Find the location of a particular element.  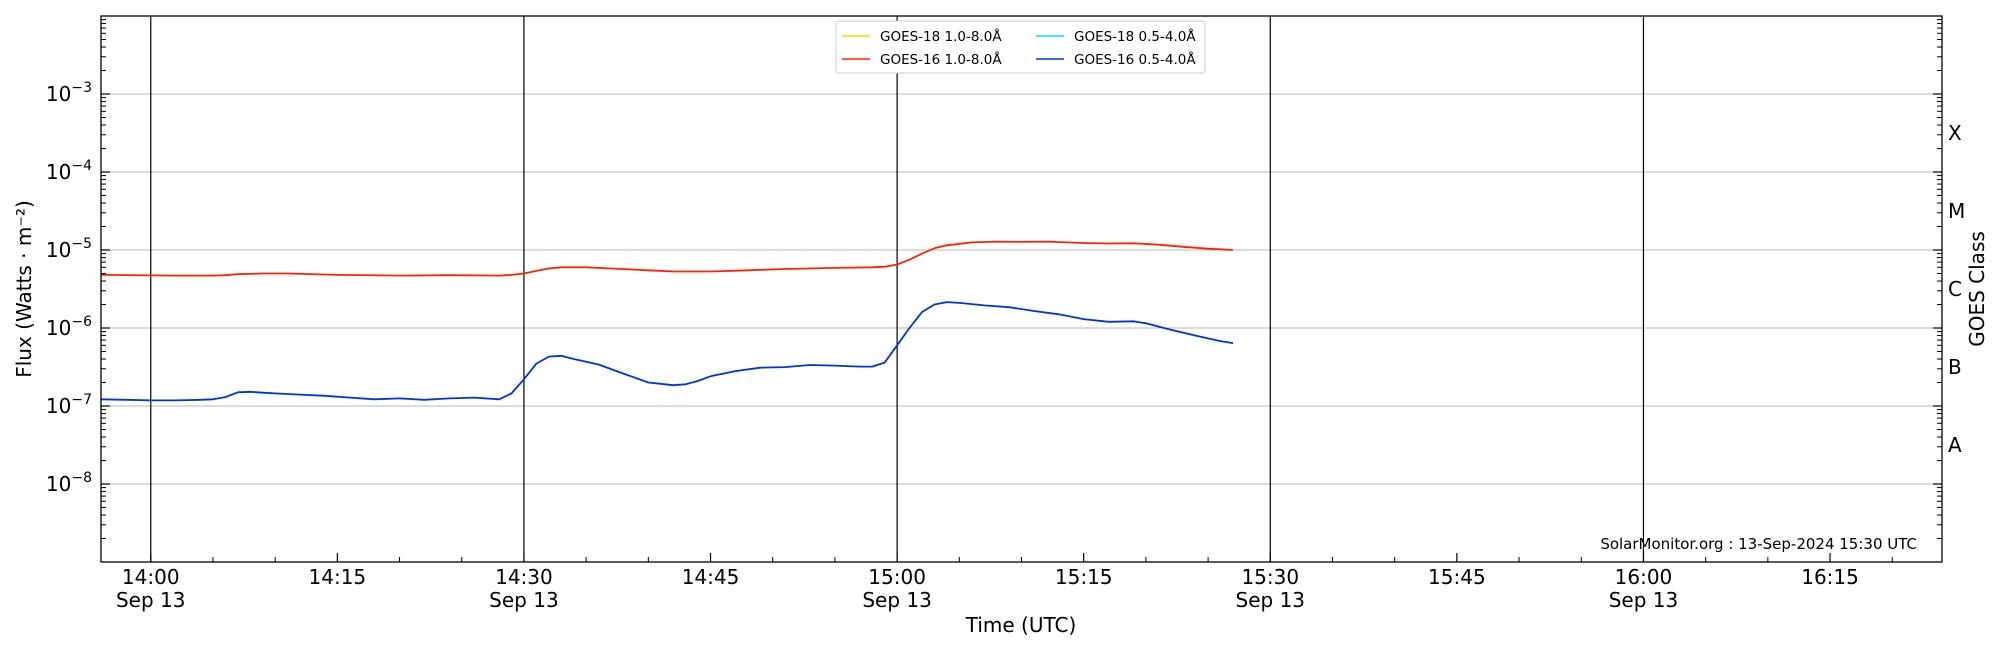

goes-class-c: C is located at coordinates (1955, 289).